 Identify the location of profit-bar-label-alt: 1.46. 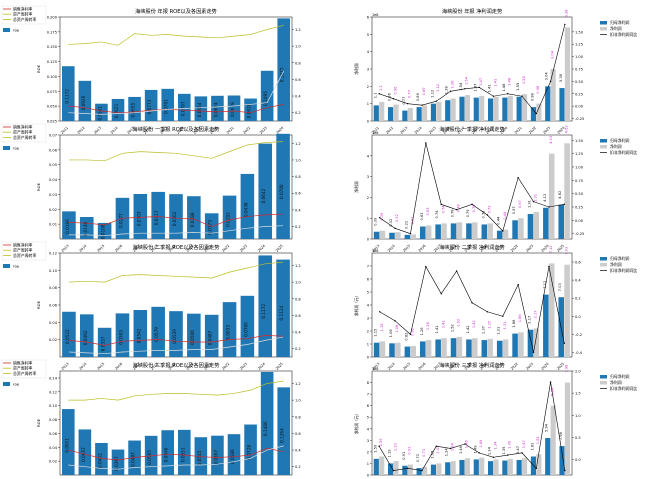
(467, 444).